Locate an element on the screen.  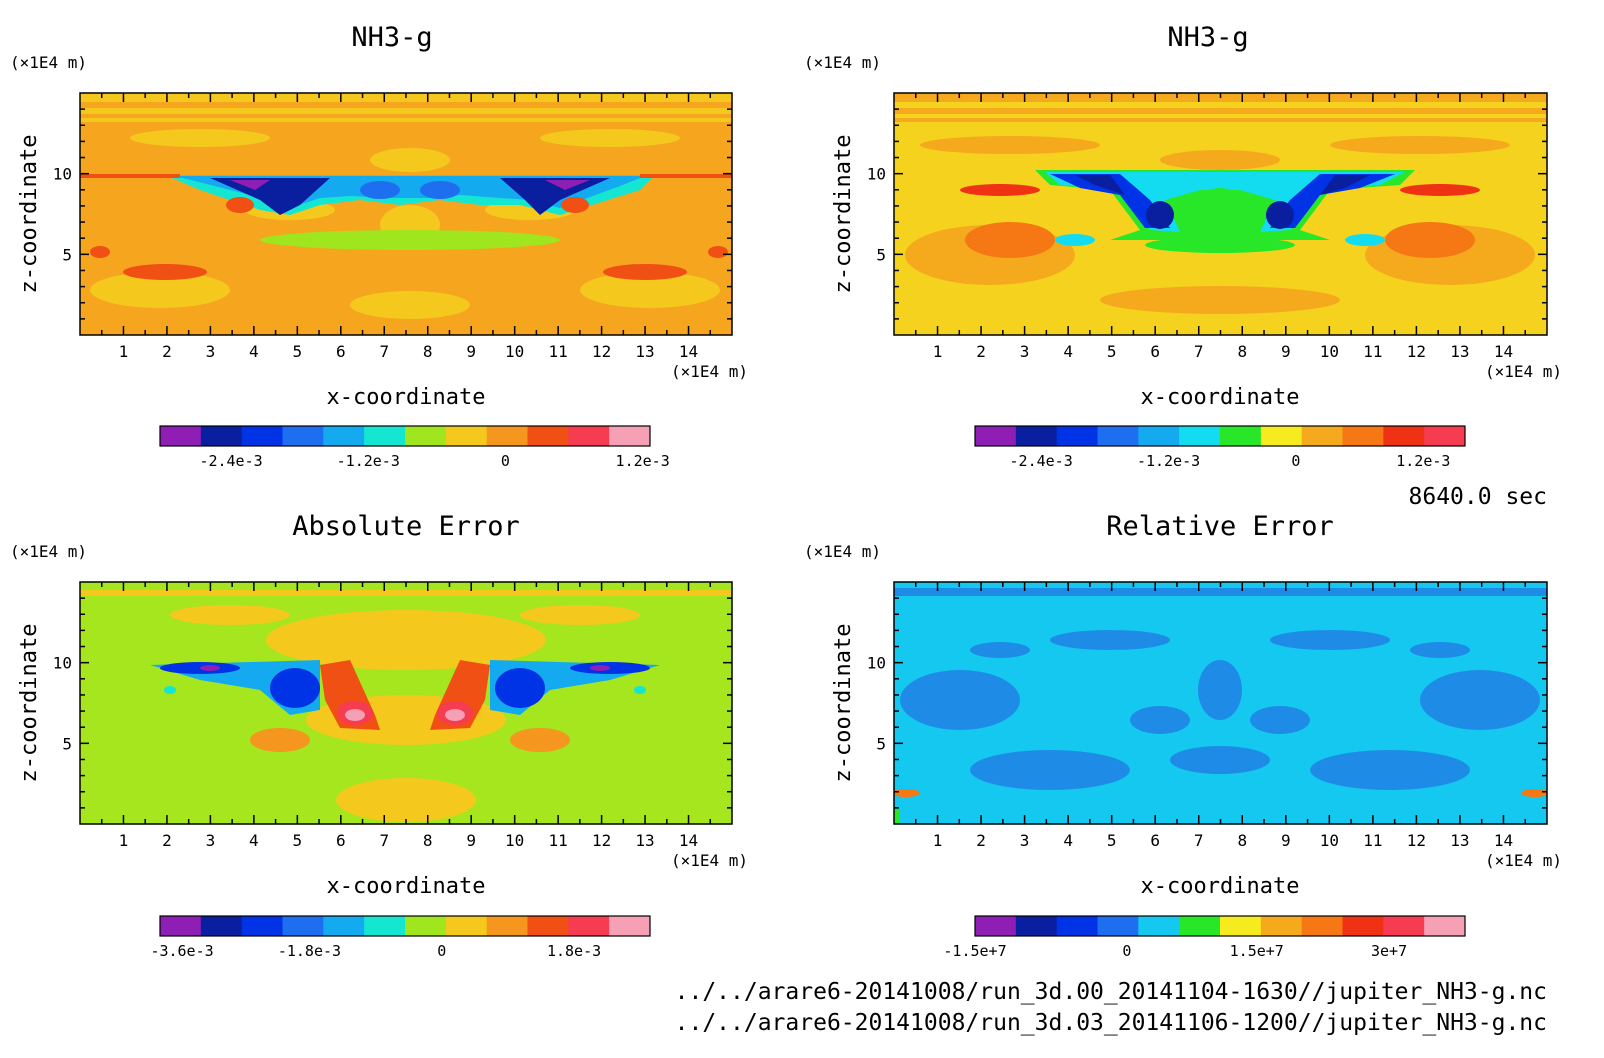
colorbar-label: -1.8e-3 is located at coordinates (309, 951).